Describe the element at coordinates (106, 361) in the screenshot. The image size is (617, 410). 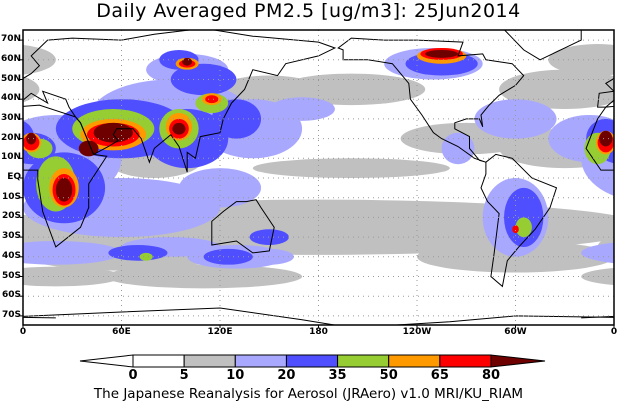
I see `colorbar-lower-triangle` at that location.